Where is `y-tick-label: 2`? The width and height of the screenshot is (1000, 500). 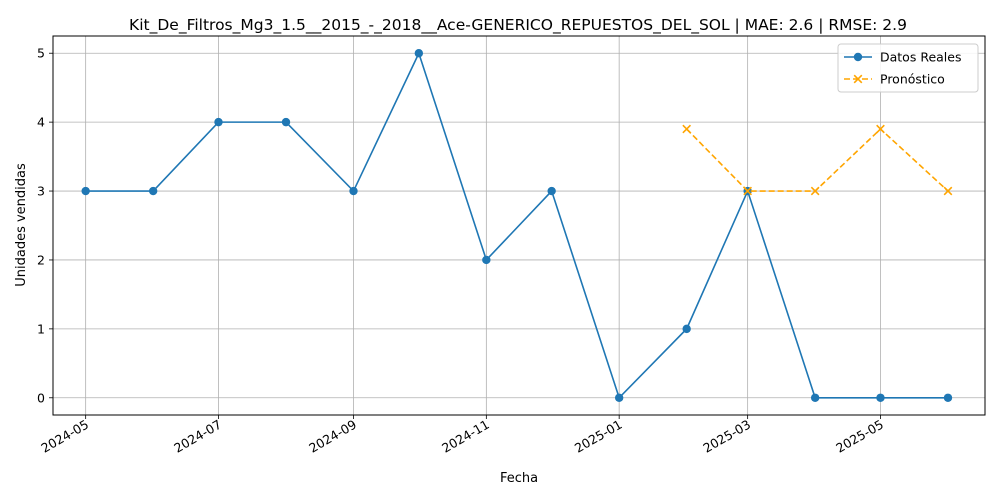 y-tick-label: 2 is located at coordinates (41, 259).